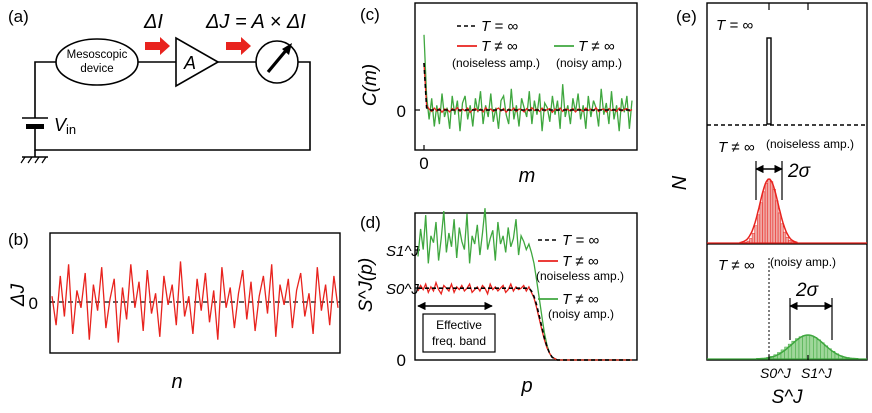 This screenshot has width=872, height=413. I want to click on panel-b-series-trace, so click(195, 302).